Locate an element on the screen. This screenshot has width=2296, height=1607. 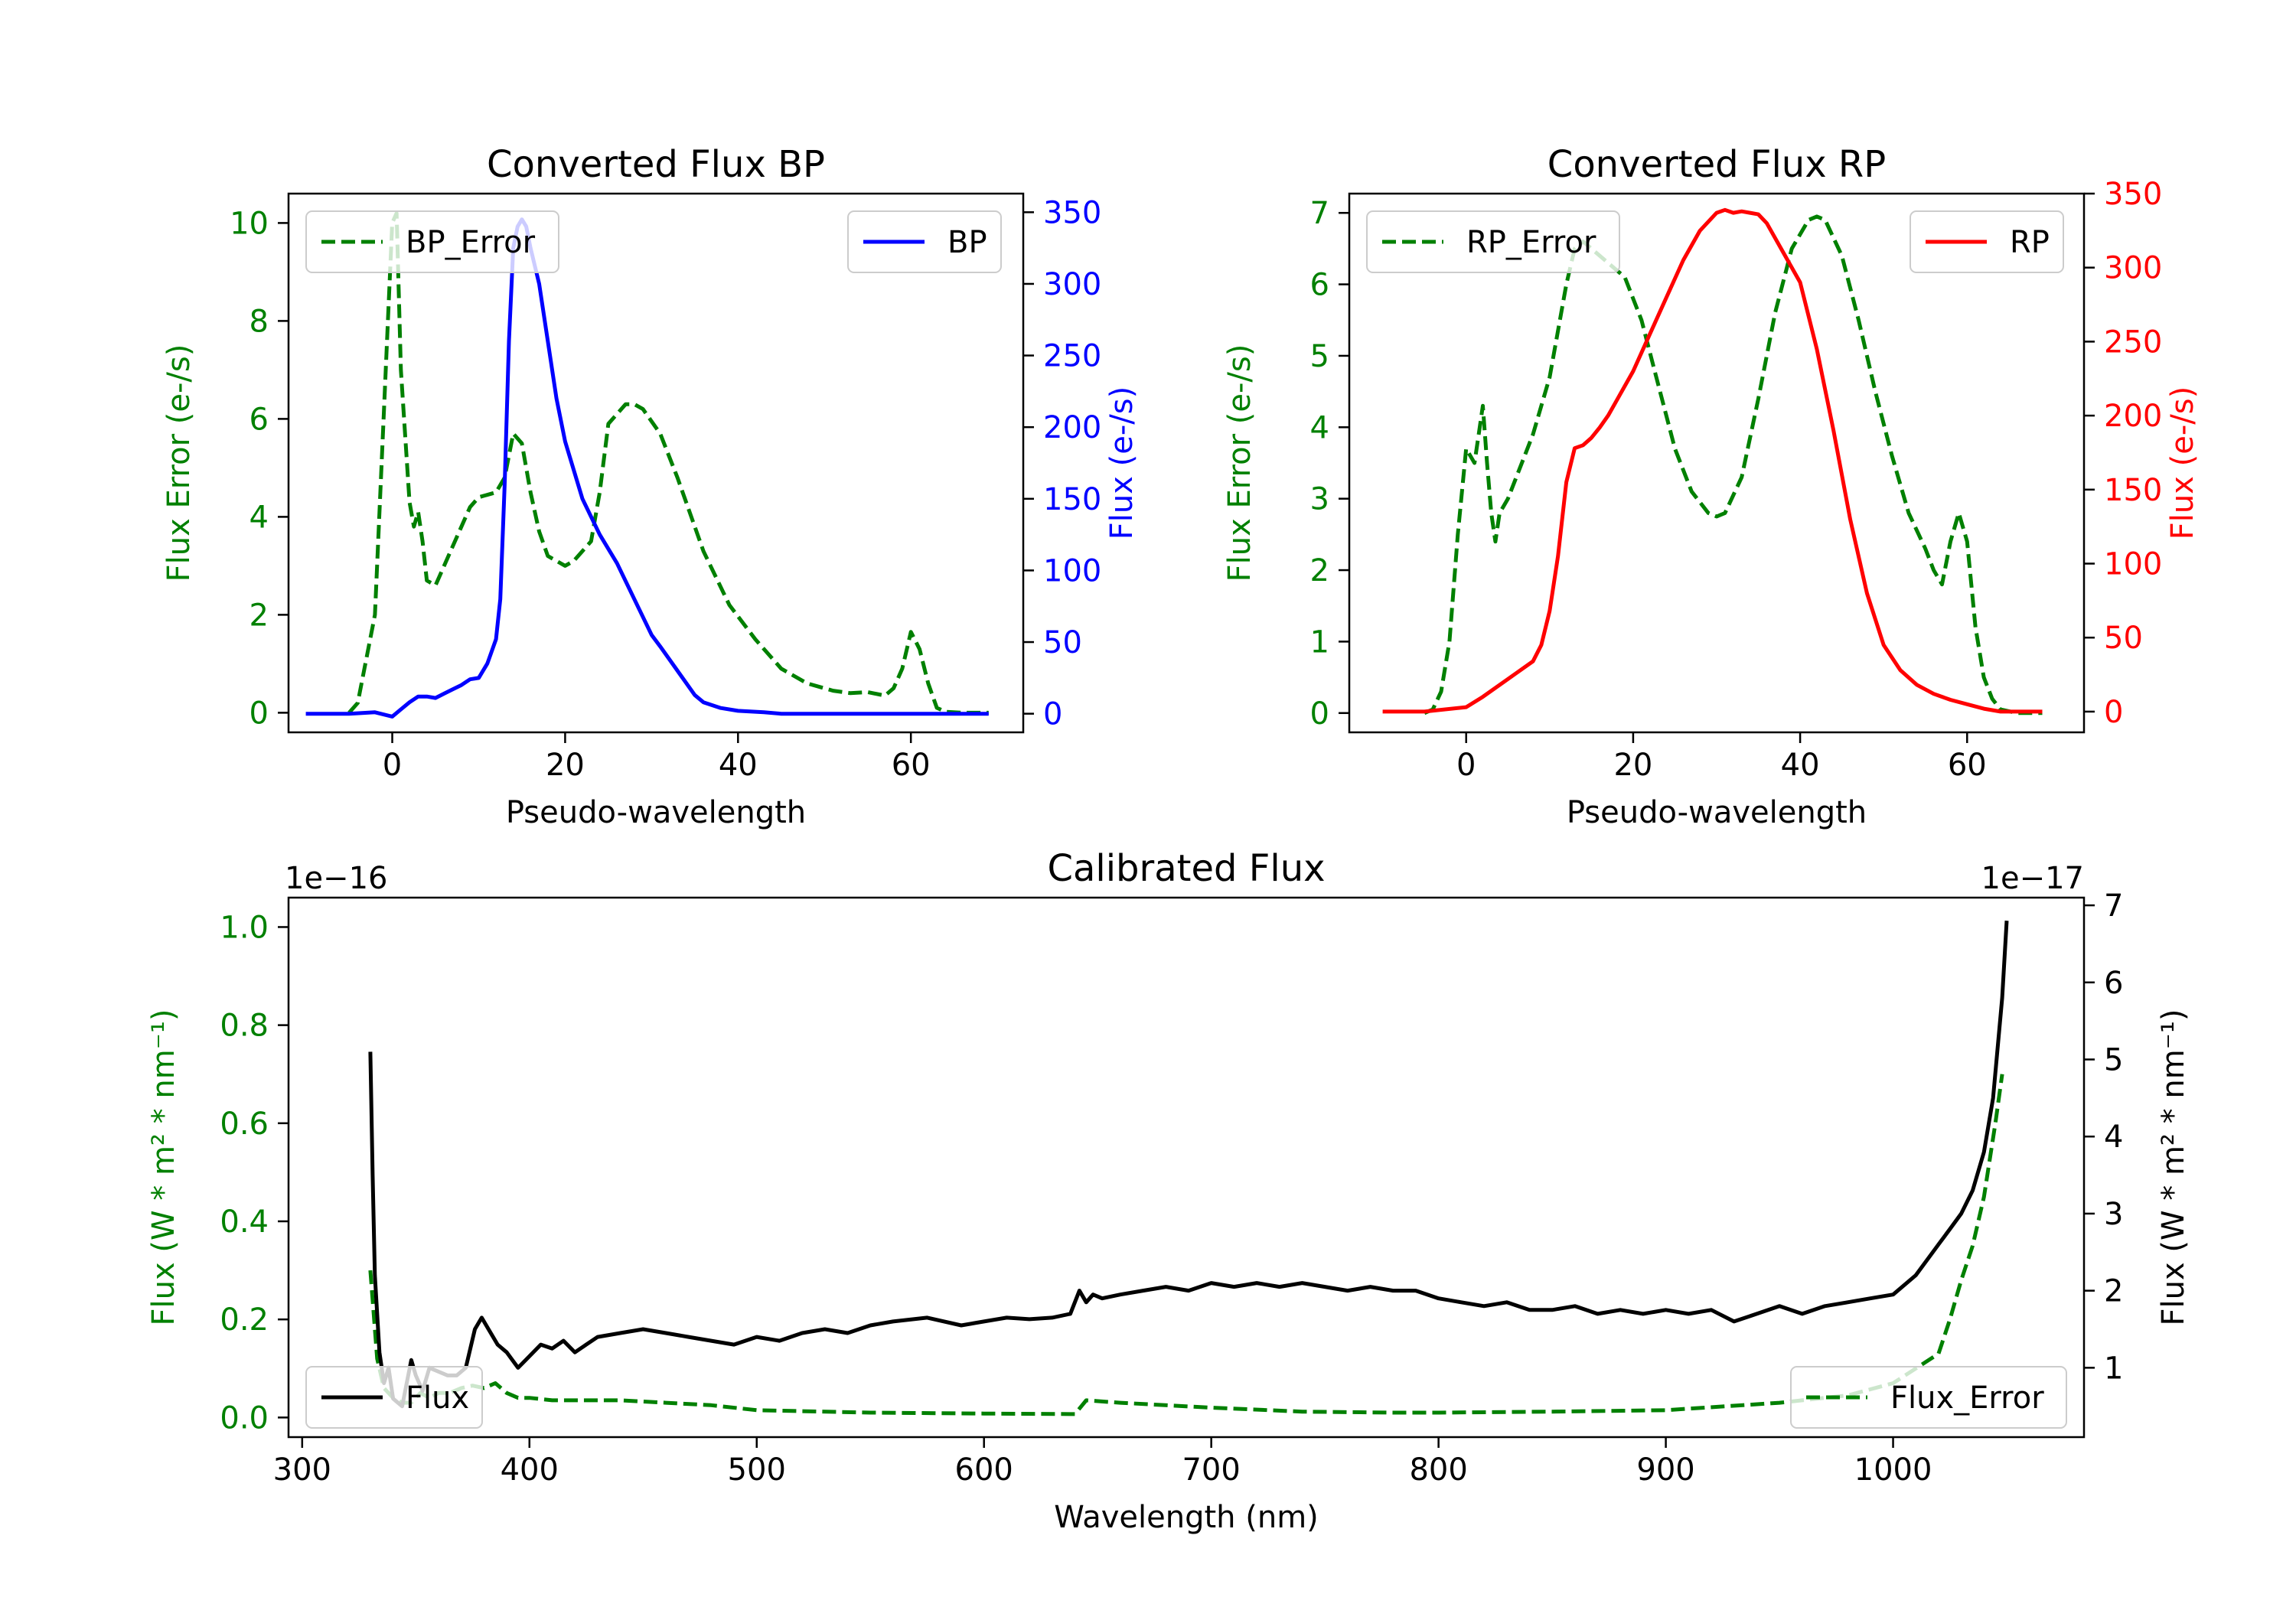
chart2-xtick-label: 20 is located at coordinates (1632, 765).